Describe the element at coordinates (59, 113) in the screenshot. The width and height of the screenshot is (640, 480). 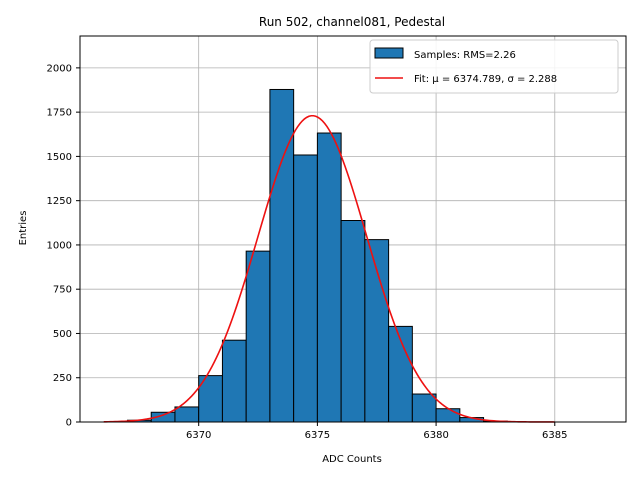
I see `y-tick-label: 1750` at that location.